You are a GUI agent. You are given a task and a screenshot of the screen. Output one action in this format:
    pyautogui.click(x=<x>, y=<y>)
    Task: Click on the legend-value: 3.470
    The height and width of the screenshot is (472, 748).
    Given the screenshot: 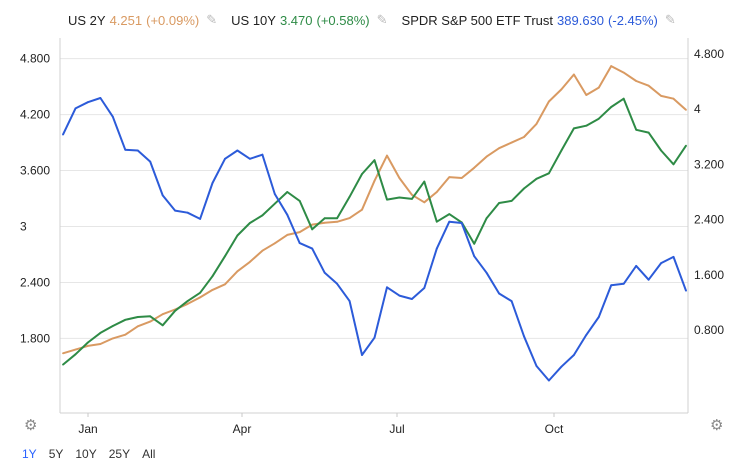 What is the action you would take?
    pyautogui.click(x=296, y=20)
    